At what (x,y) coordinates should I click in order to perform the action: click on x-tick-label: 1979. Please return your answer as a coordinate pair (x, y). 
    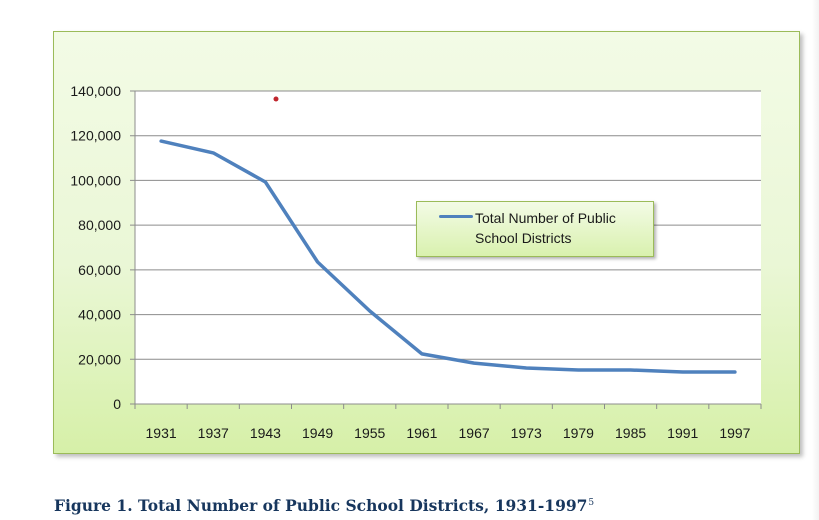
    Looking at the image, I should click on (578, 433).